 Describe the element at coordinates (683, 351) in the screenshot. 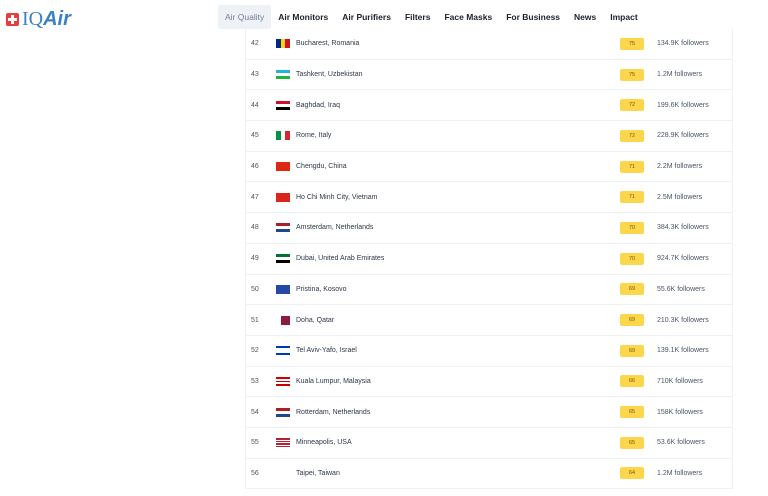

I see `followers-count: 139.1K followers` at that location.